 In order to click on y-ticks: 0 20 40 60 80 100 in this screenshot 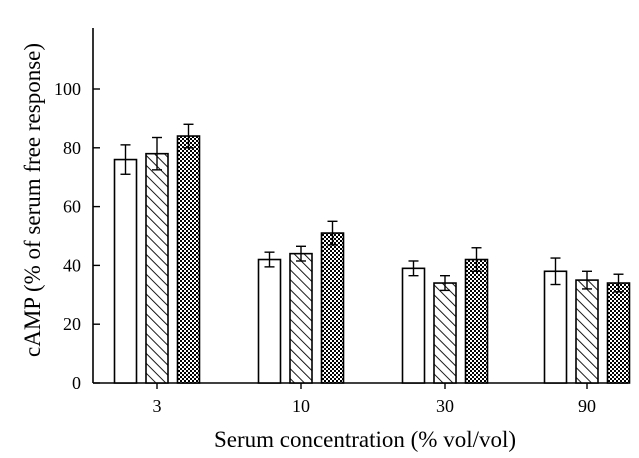, I will do `click(77, 236)`.